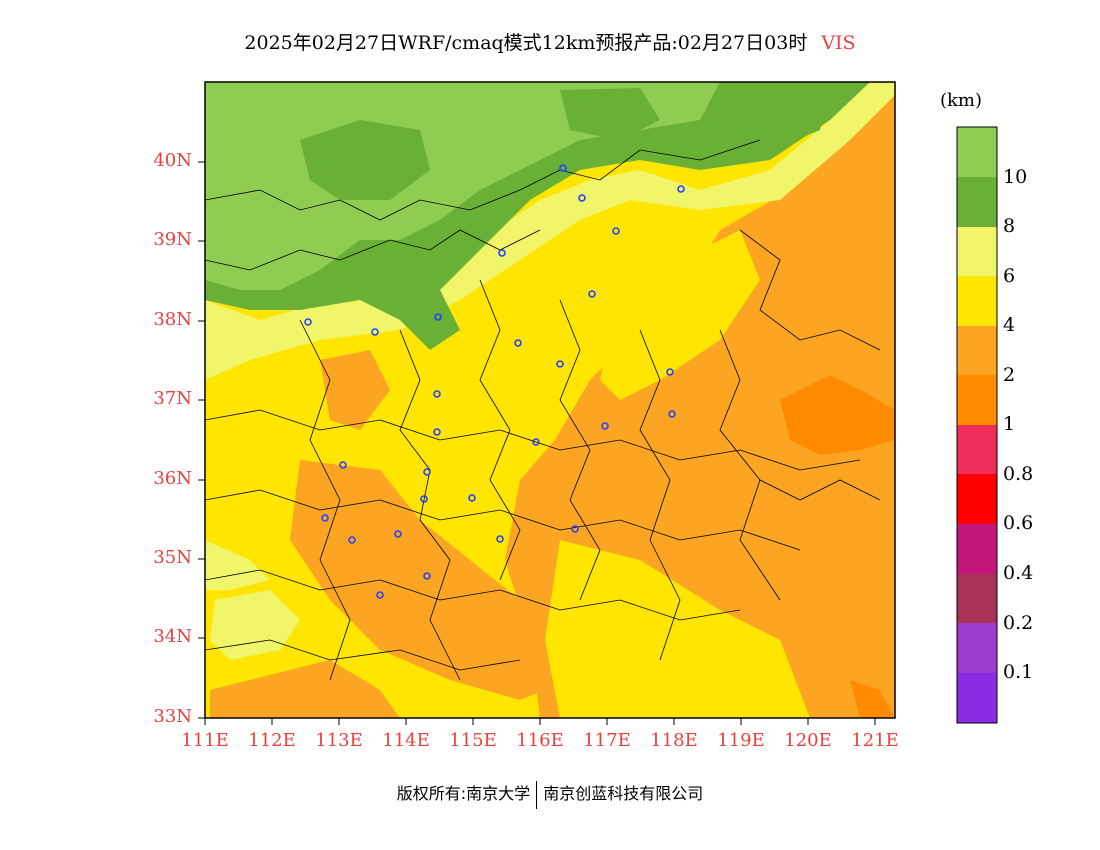  I want to click on lat-label: 33N, so click(172, 716).